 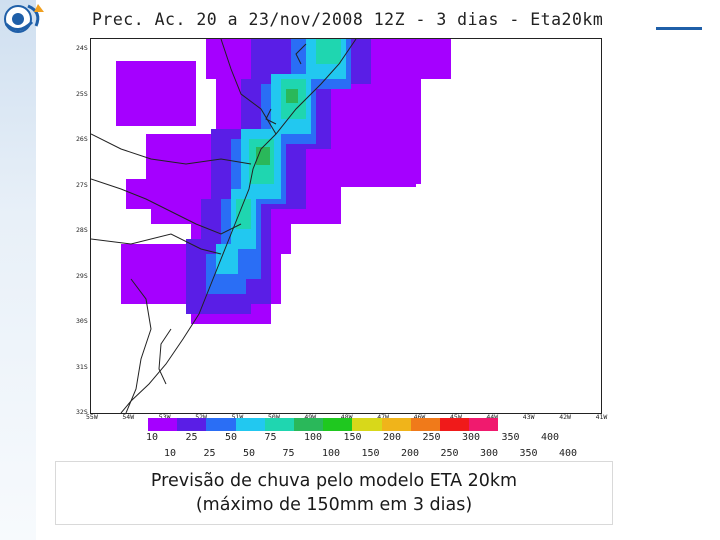 What do you see at coordinates (346, 417) in the screenshot?
I see `longitude-tick-label: 48W` at bounding box center [346, 417].